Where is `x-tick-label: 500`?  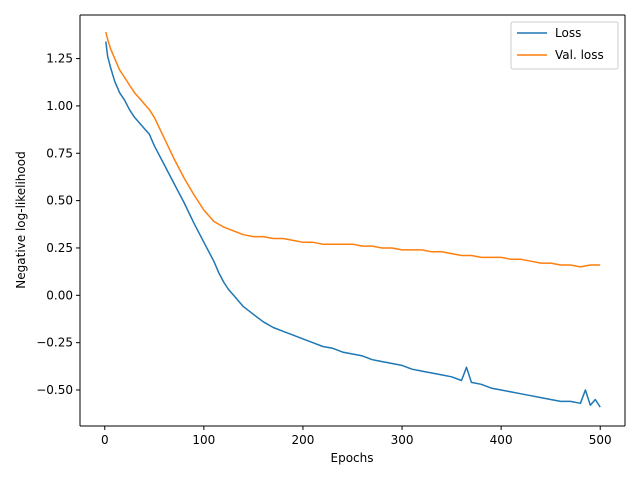
x-tick-label: 500 is located at coordinates (600, 440).